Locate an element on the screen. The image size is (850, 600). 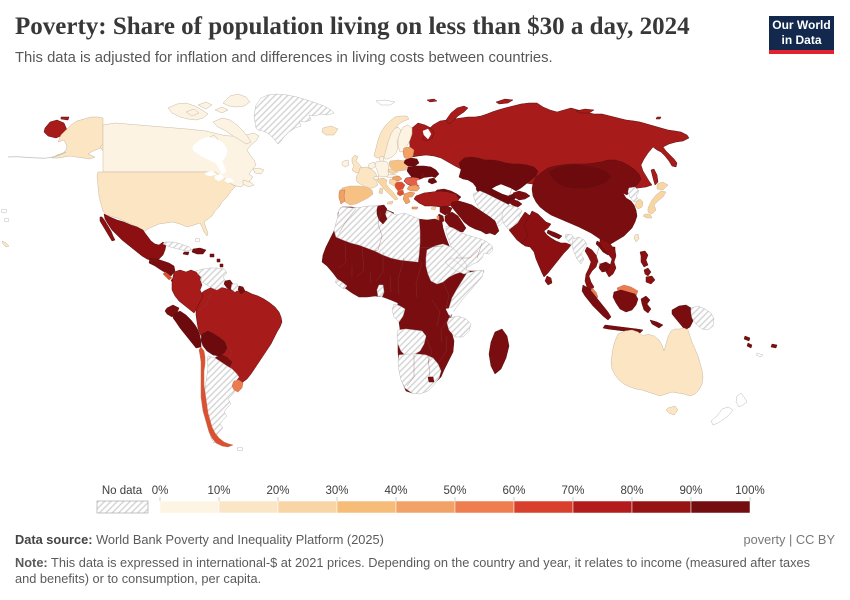
svg-text: 80% is located at coordinates (631, 491).